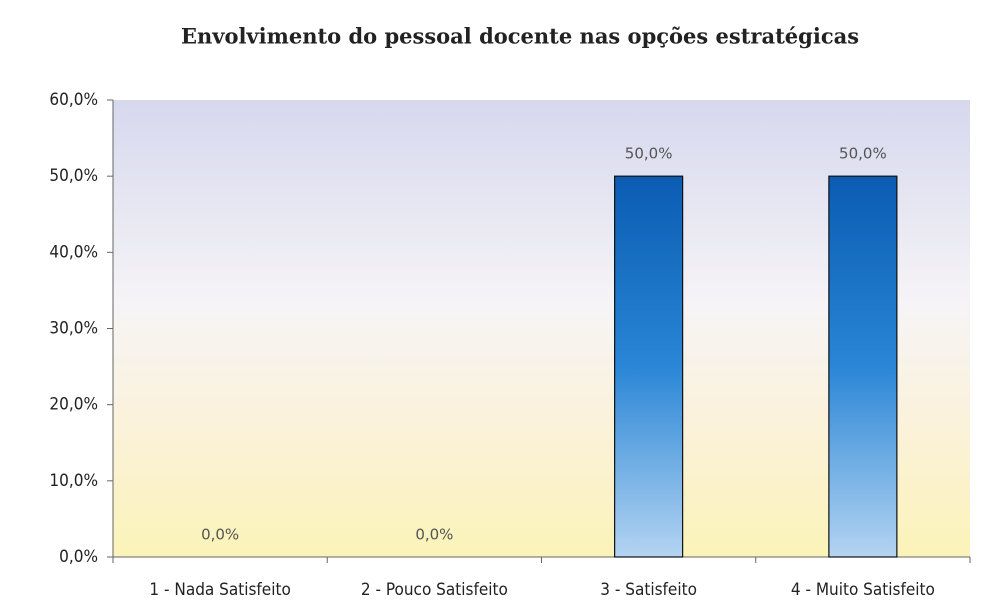 The height and width of the screenshot is (609, 982). I want to click on y-tick-label: 0,0%, so click(78, 557).